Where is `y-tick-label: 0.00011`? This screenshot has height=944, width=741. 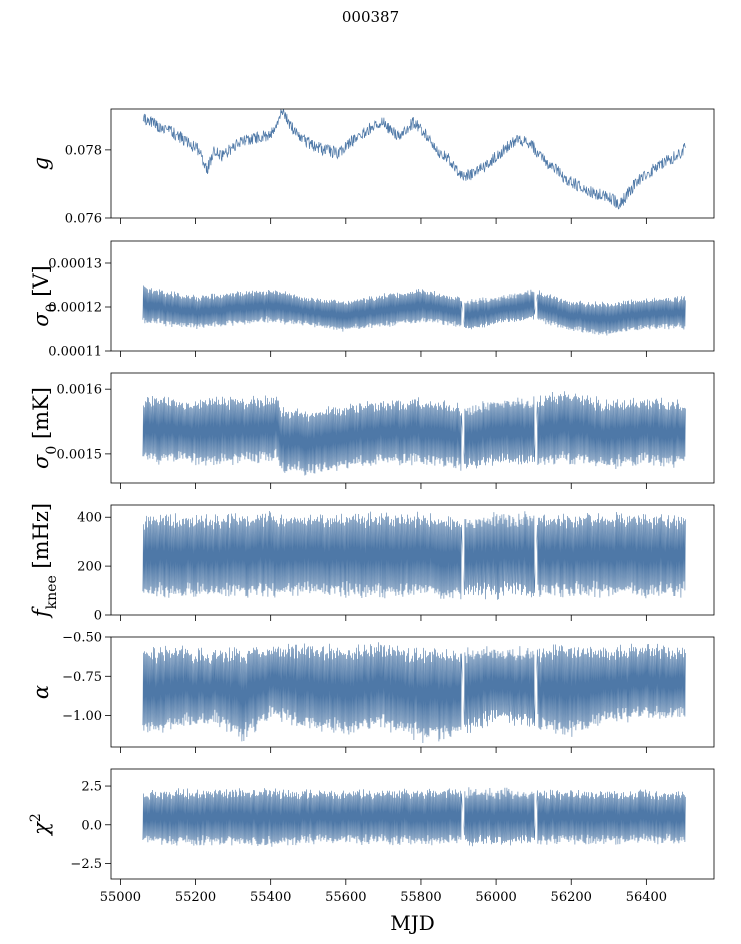
y-tick-label: 0.00011 is located at coordinates (75, 352).